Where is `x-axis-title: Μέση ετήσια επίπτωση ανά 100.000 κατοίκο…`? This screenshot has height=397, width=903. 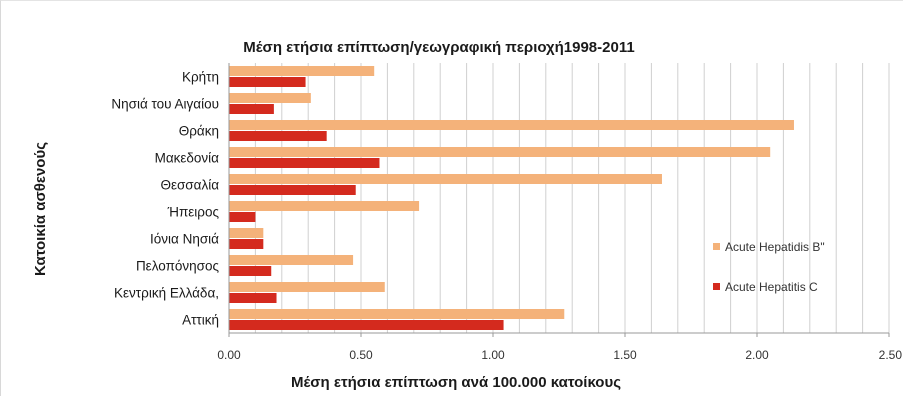 x-axis-title: Μέση ετήσια επίπτωση ανά 100.000 κατοίκο… is located at coordinates (456, 382).